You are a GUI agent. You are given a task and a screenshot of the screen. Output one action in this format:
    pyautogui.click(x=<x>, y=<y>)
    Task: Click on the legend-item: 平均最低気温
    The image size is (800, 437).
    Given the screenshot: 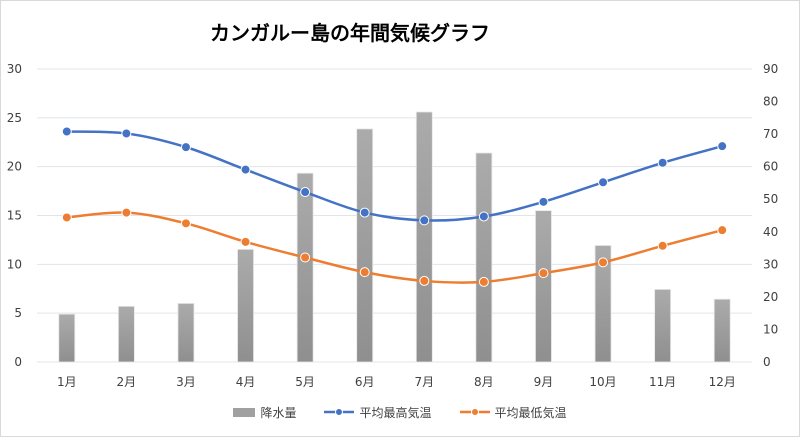 What is the action you would take?
    pyautogui.click(x=513, y=412)
    